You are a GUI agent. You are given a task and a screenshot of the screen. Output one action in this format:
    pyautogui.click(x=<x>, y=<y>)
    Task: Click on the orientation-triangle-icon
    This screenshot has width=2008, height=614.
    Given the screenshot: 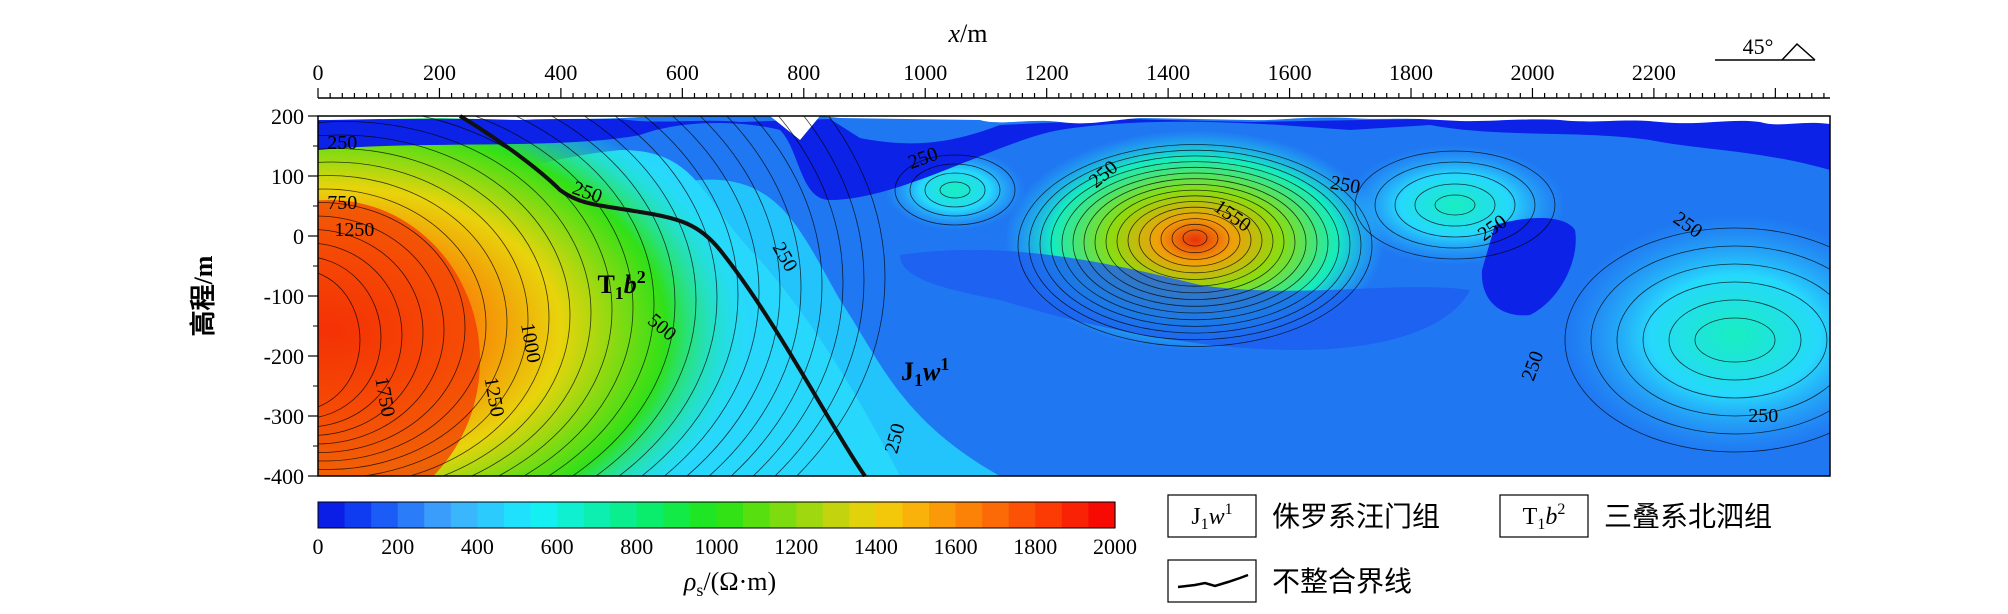 What is the action you would take?
    pyautogui.click(x=1798, y=51)
    